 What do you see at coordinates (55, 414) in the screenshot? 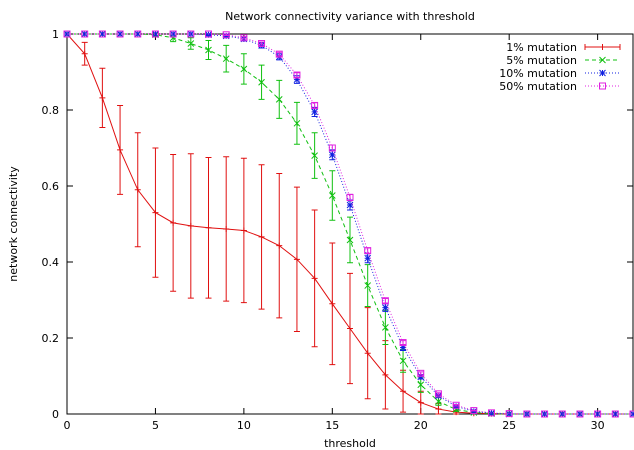
I see `y-tick-label: 0` at bounding box center [55, 414].